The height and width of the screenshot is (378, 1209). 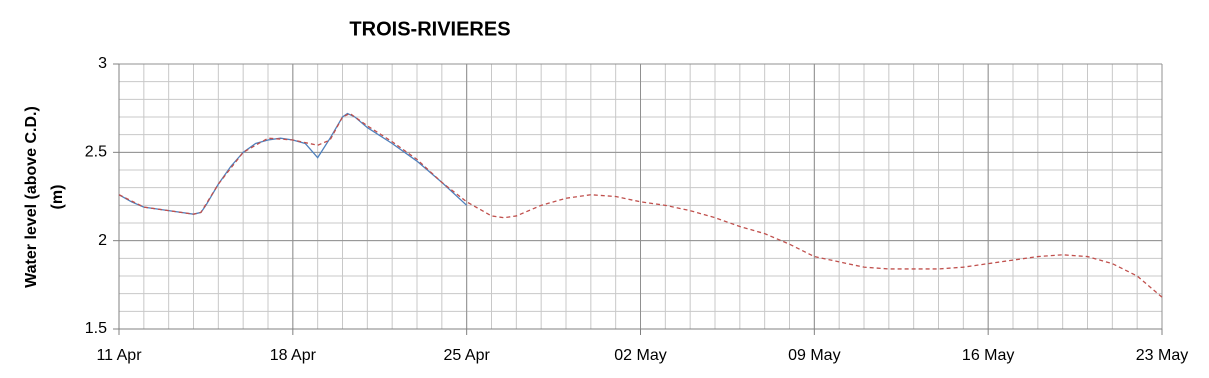 What do you see at coordinates (988, 355) in the screenshot?
I see `x-tick-label: 16 May` at bounding box center [988, 355].